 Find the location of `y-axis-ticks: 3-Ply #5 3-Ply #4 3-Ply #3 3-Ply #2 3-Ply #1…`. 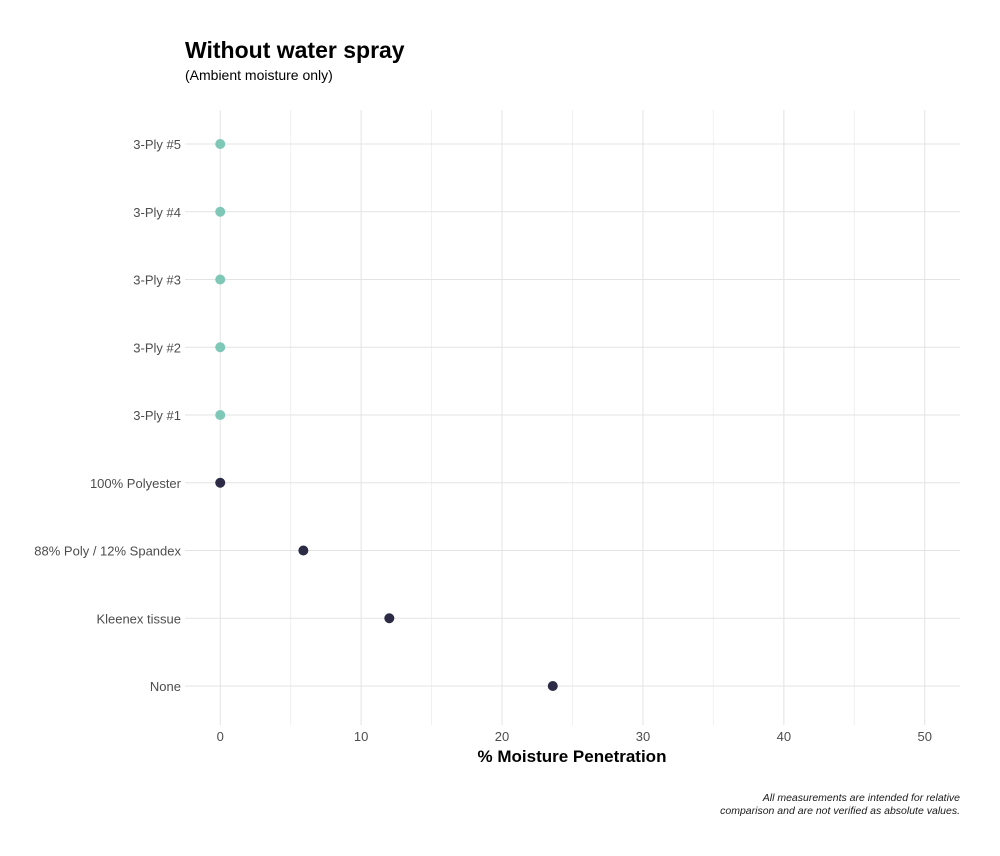

y-axis-ticks: 3-Ply #5 3-Ply #4 3-Ply #3 3-Ply #2 3-Ply #1… is located at coordinates (107, 415).